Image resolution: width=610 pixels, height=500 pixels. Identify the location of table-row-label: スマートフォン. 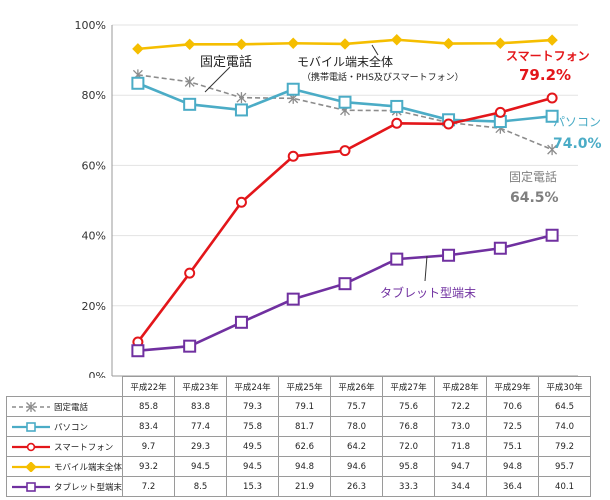
(64, 446).